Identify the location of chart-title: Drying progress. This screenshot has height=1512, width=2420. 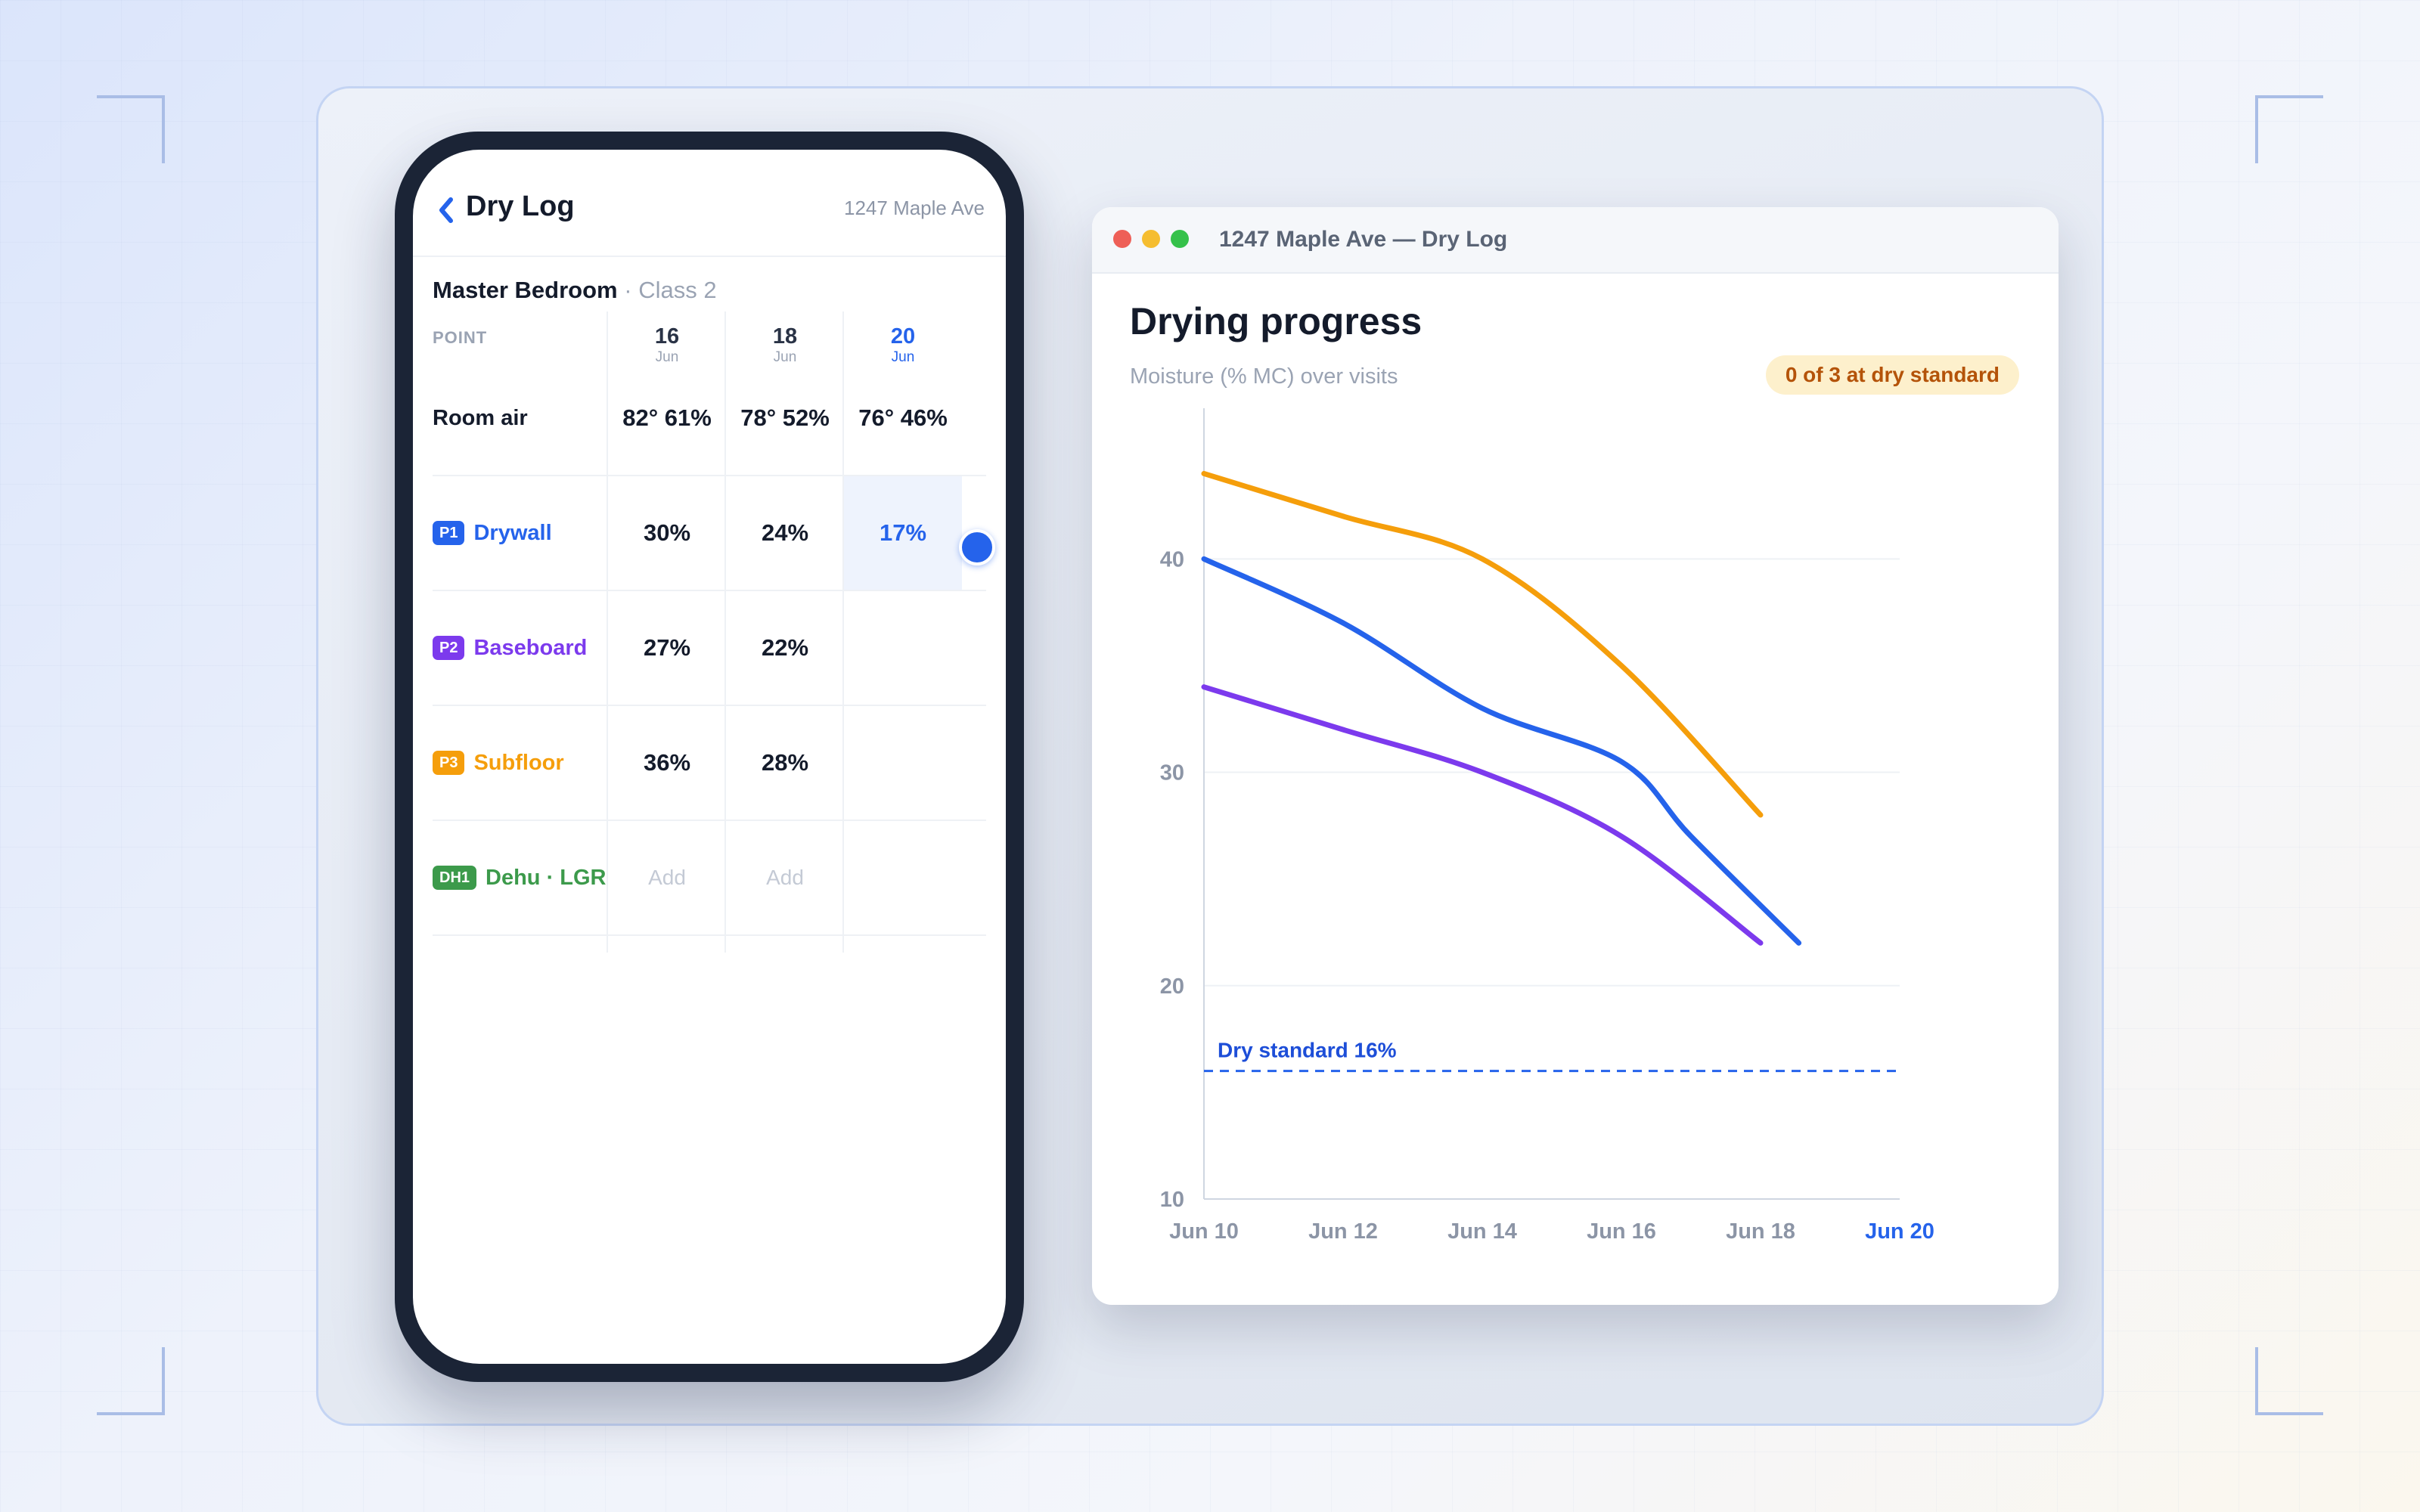
(1276, 321).